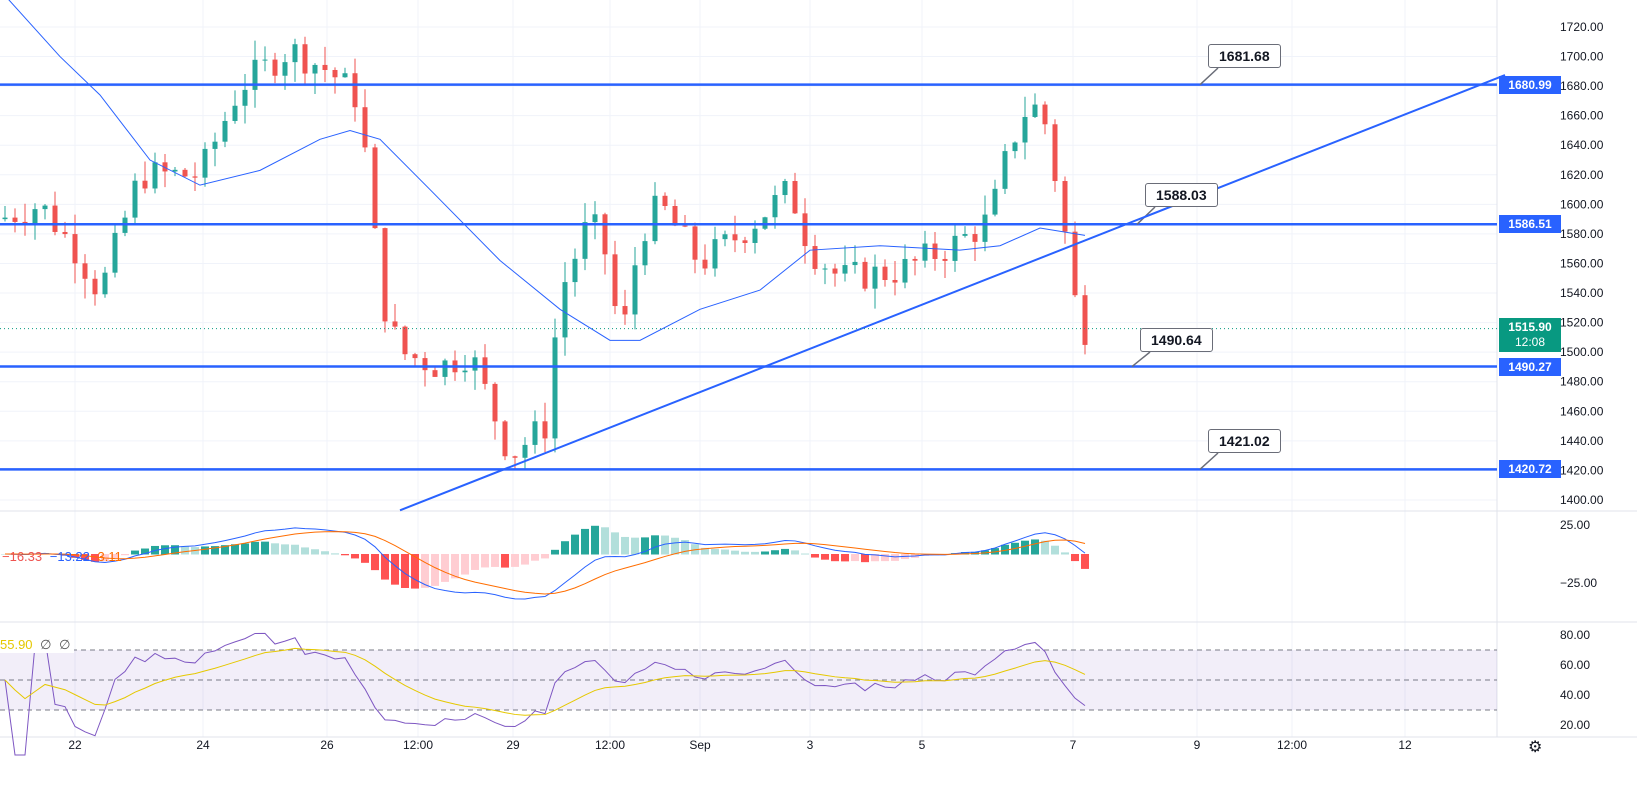 The image size is (1637, 793). I want to click on price-tick: 1600.00, so click(1582, 204).